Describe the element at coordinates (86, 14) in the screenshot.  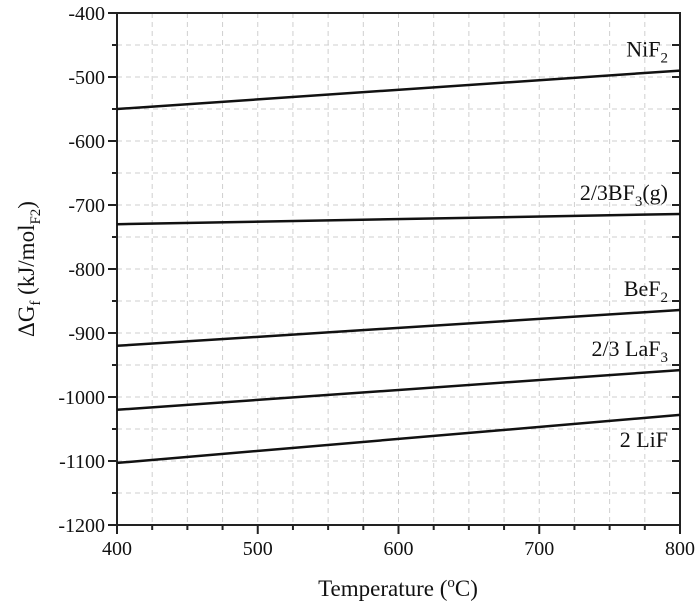
I see `y-tick-label: -400` at that location.